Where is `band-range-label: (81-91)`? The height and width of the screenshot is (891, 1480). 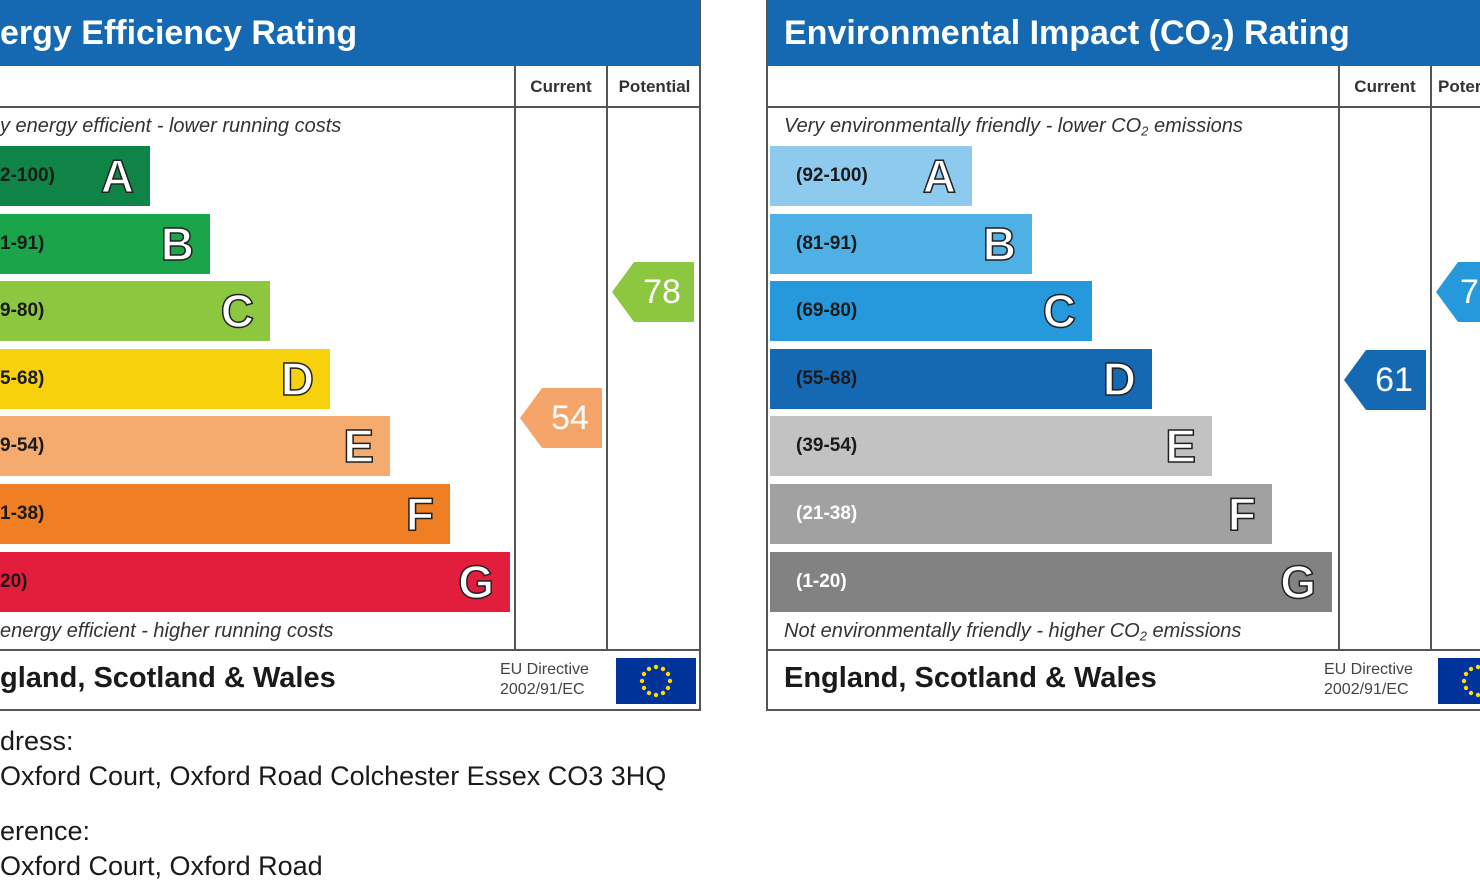 band-range-label: (81-91) is located at coordinates (827, 243).